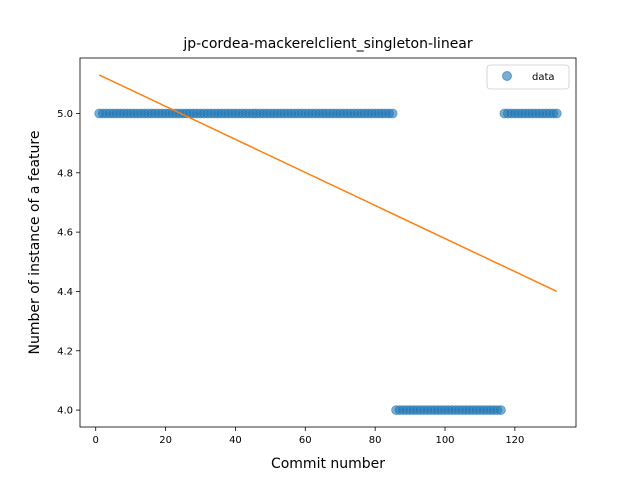 The width and height of the screenshot is (640, 480). I want to click on x-tick-label: 40, so click(235, 440).